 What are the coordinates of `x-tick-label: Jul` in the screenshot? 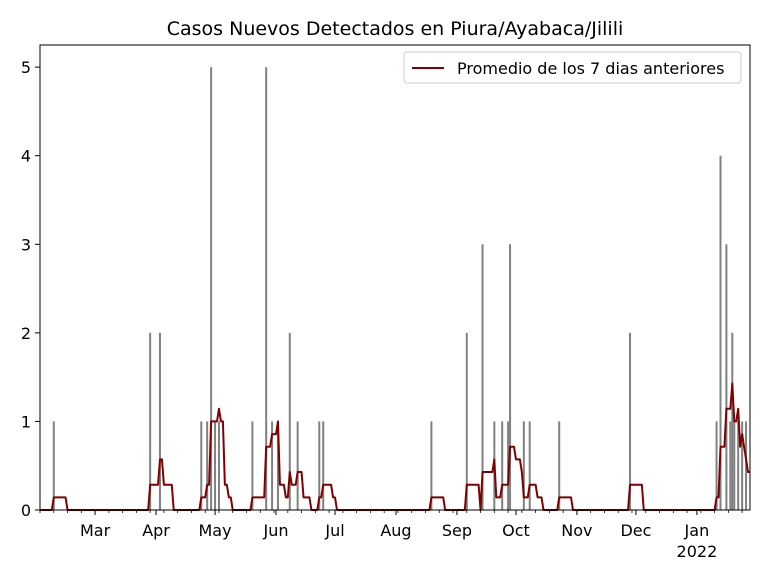 It's located at (334, 530).